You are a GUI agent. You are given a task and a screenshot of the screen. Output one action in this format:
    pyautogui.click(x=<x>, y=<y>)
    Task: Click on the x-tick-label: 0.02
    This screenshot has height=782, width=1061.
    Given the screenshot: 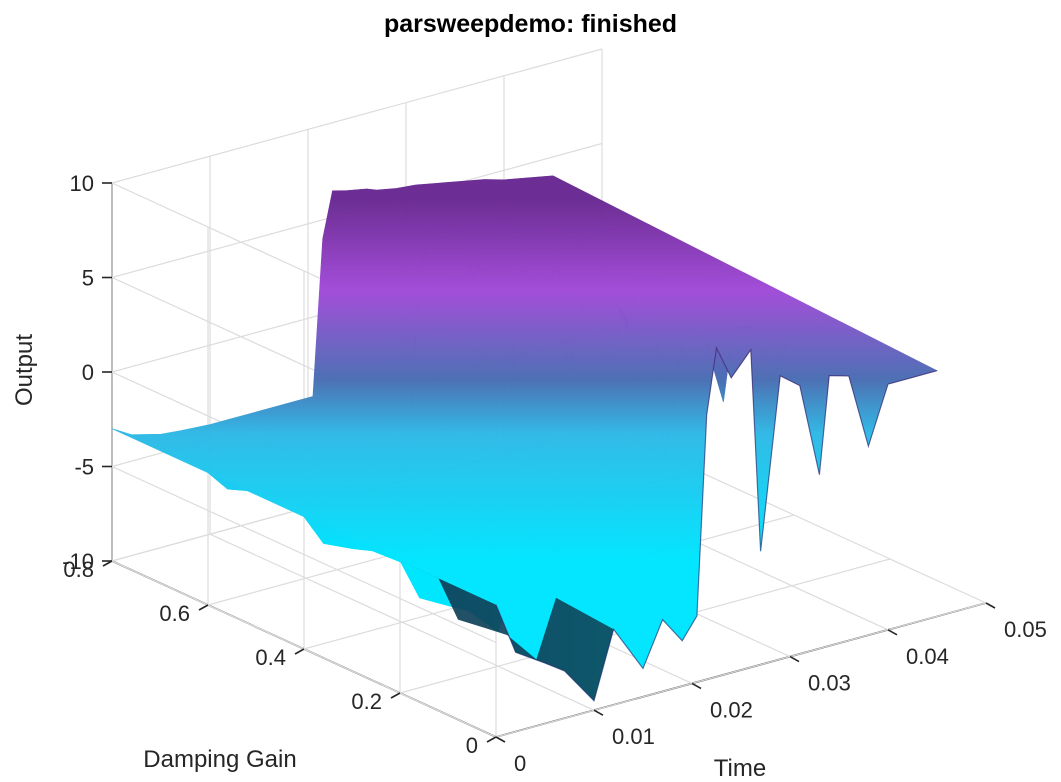 What is the action you would take?
    pyautogui.click(x=731, y=709)
    